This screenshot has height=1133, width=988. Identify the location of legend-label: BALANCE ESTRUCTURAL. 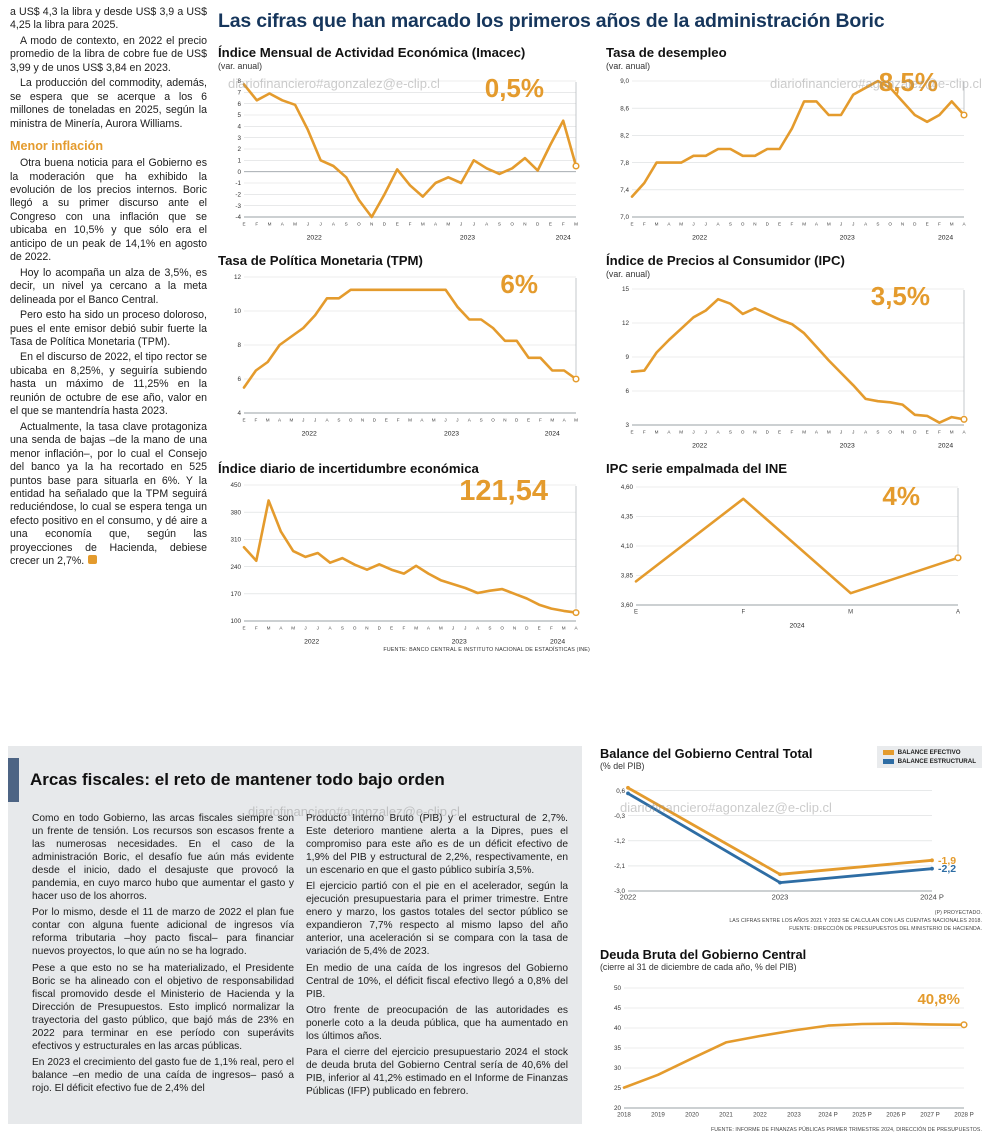
(936, 761).